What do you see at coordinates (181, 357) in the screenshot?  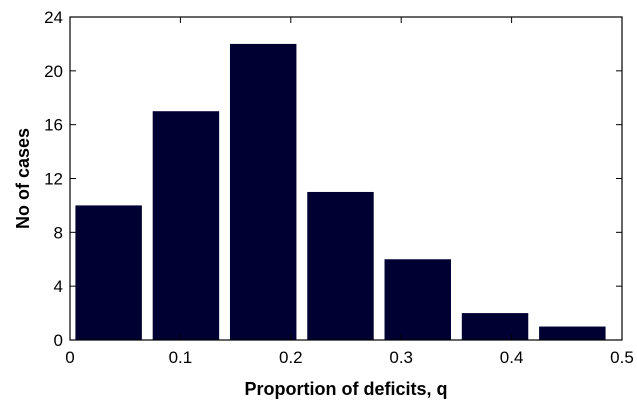 I see `x-tick-label: 0.1` at bounding box center [181, 357].